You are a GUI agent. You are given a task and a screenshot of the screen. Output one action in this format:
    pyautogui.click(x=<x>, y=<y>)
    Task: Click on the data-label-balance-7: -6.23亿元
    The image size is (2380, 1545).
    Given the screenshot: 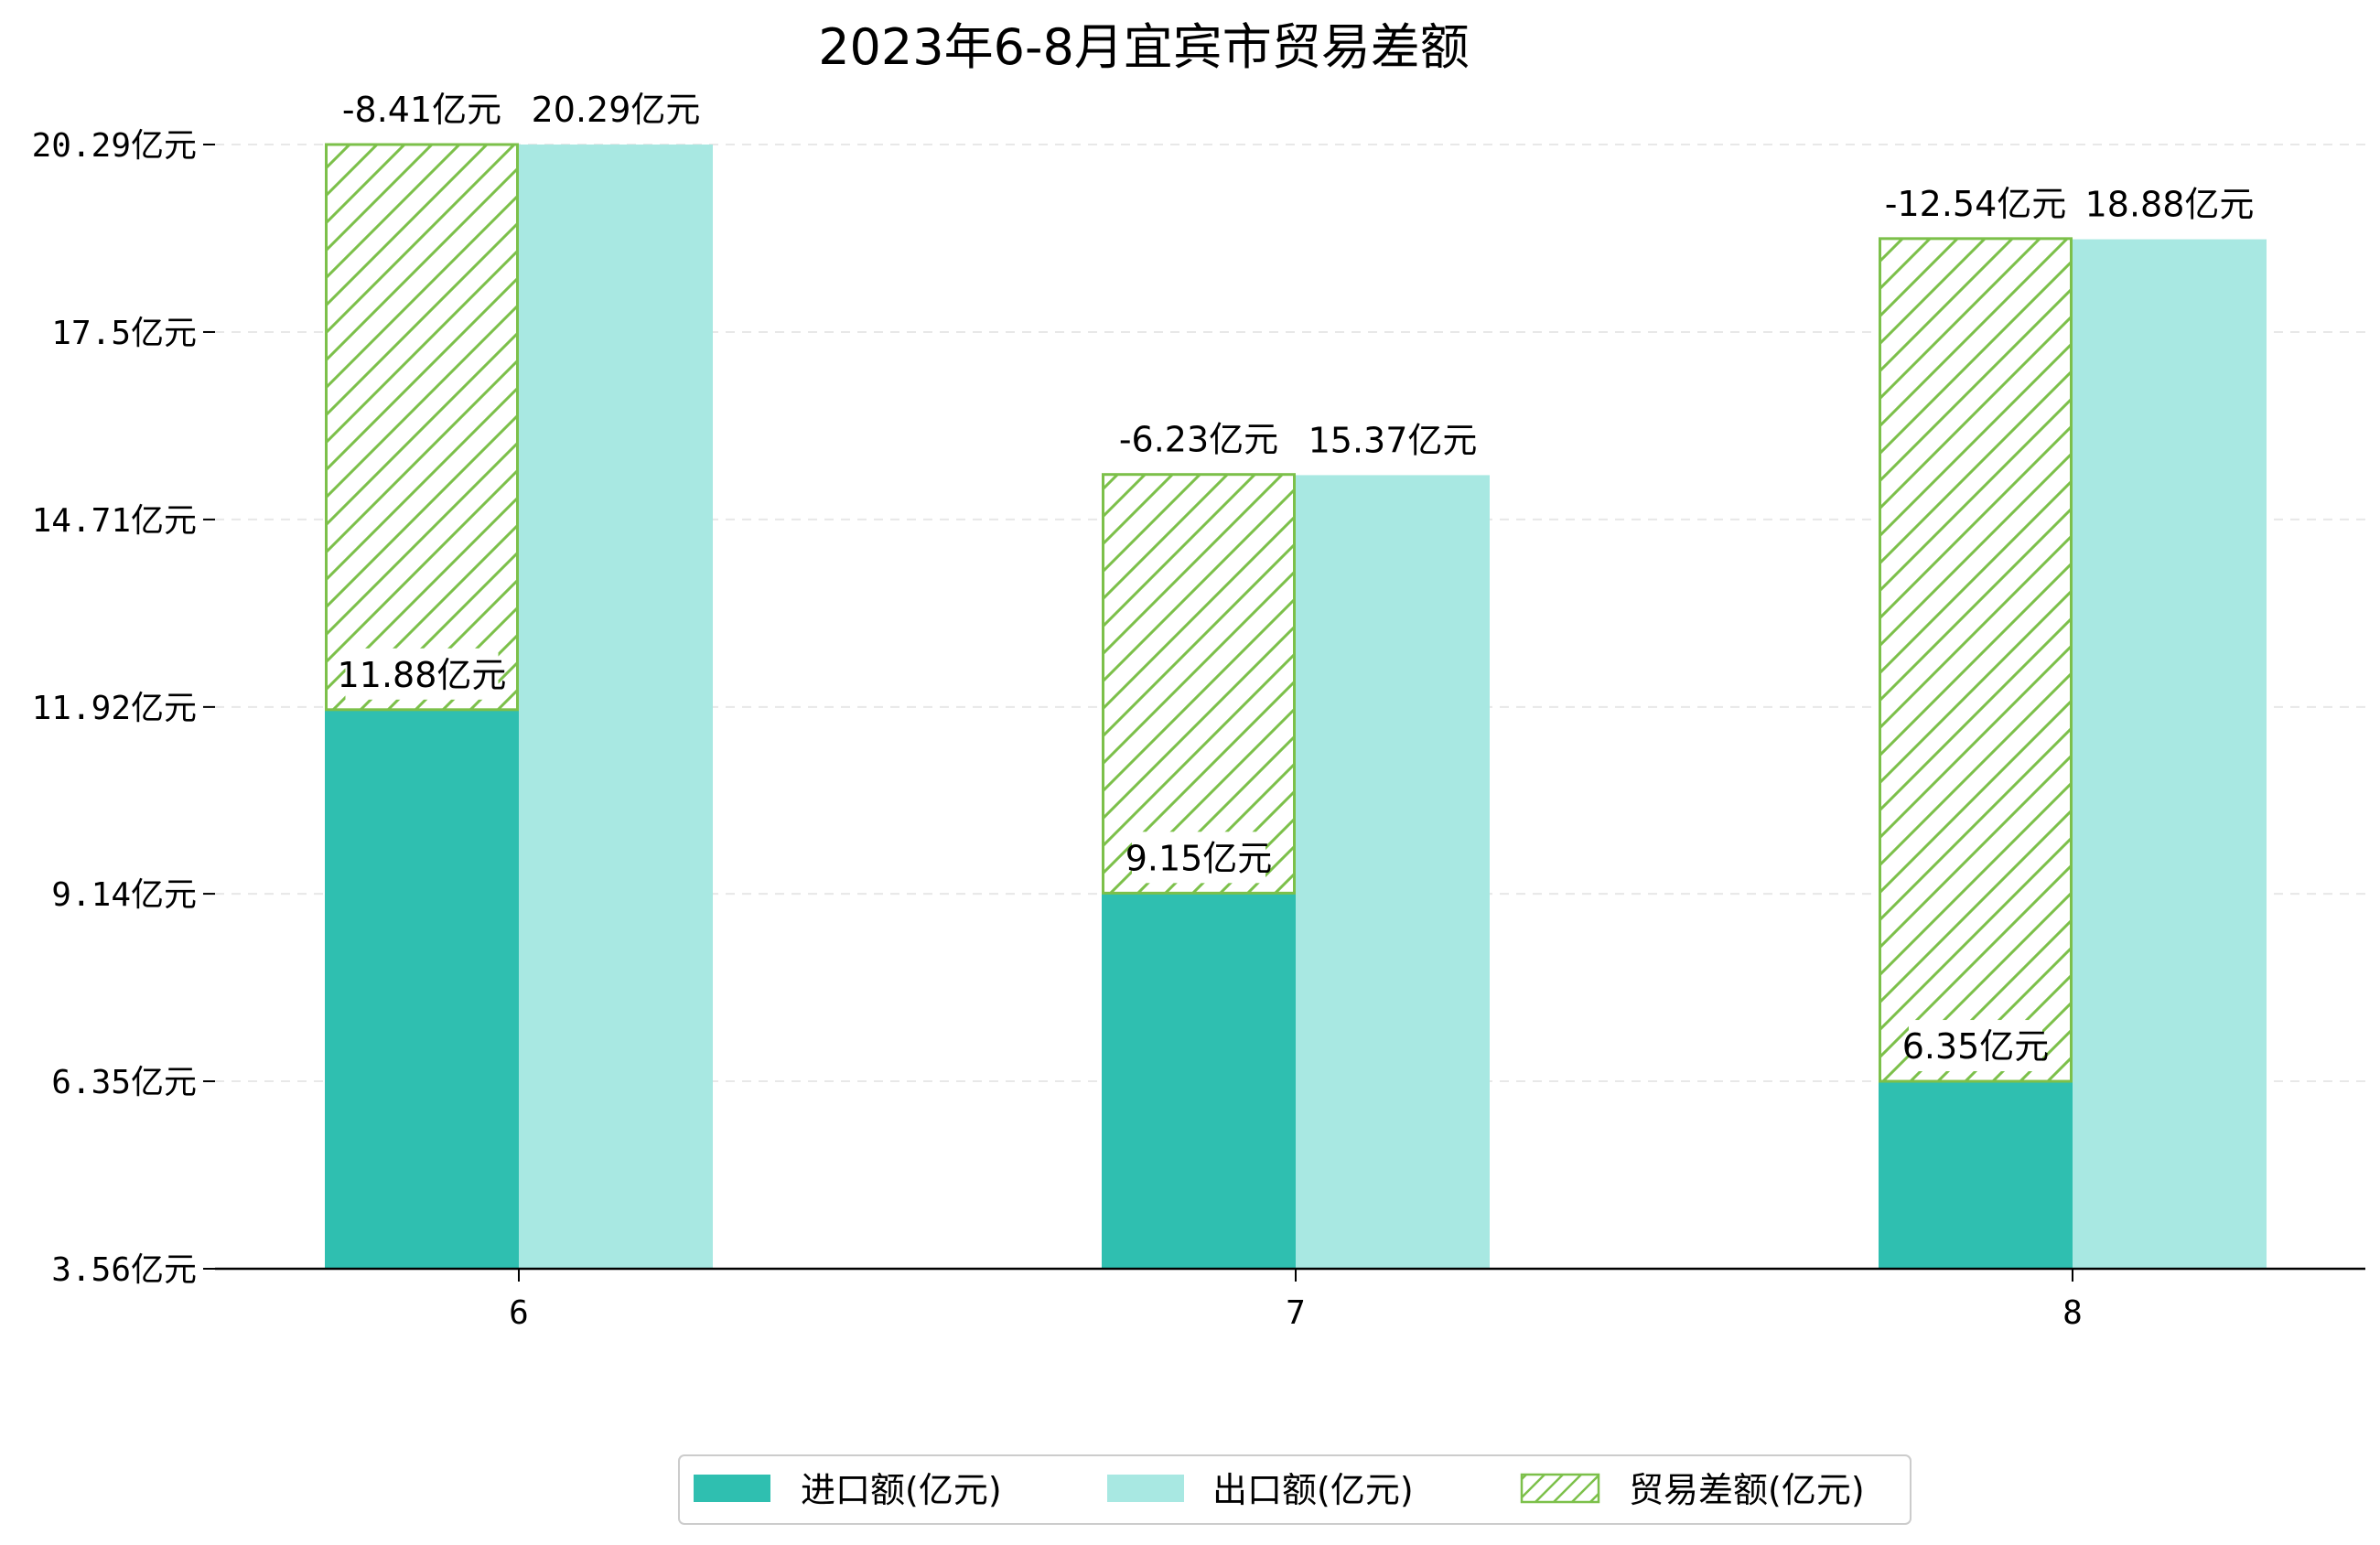 What is the action you would take?
    pyautogui.click(x=1198, y=440)
    